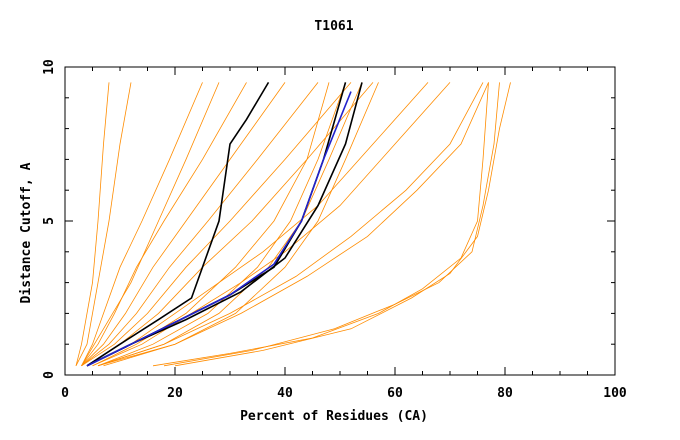  Describe the element at coordinates (505, 393) in the screenshot. I see `x-tick-label: 80` at that location.